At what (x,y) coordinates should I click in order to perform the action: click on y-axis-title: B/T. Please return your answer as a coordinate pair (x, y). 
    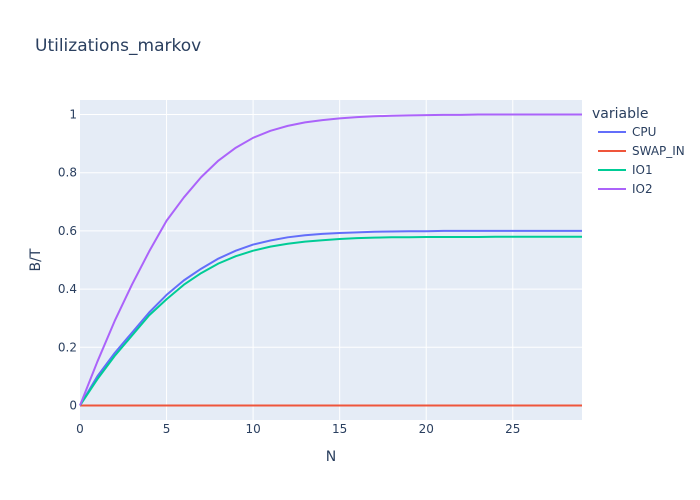
    Looking at the image, I should click on (36, 259).